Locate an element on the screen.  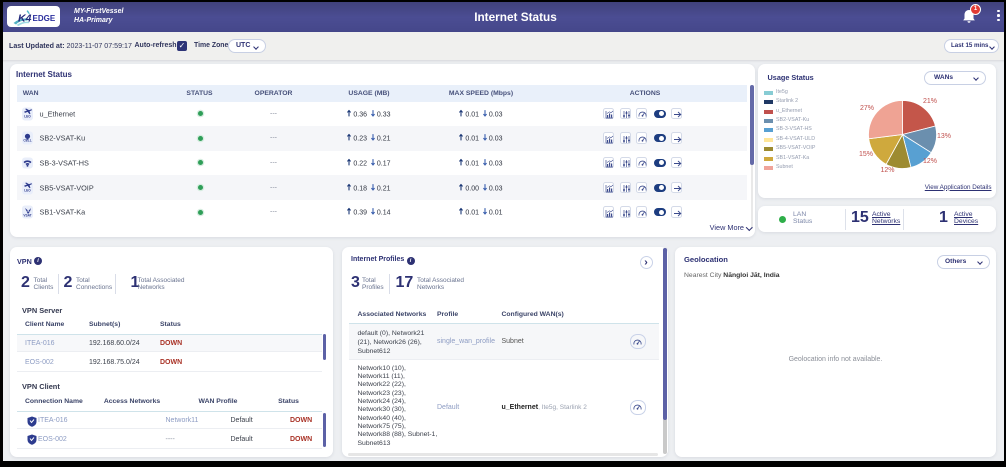
svg-text: EDGE is located at coordinates (44, 18).